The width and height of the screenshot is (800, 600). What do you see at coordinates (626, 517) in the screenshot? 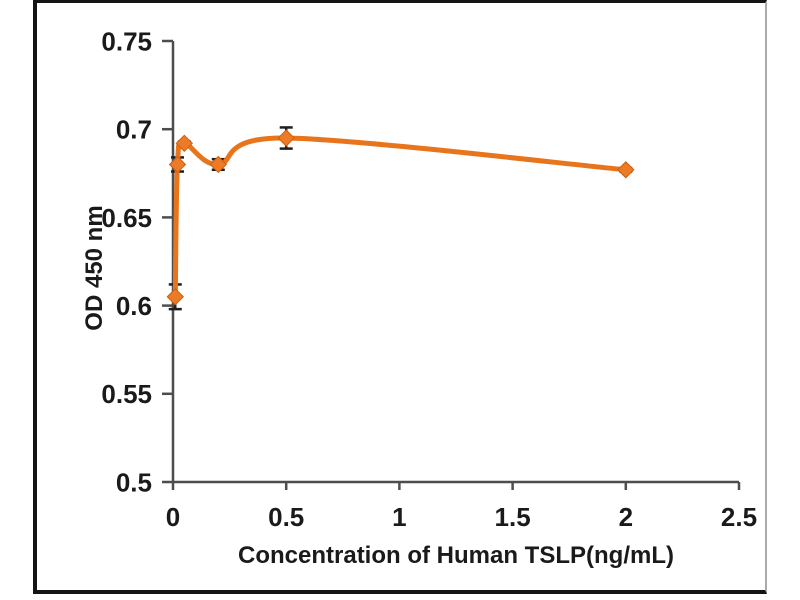
I see `x-axis-tick-label: 2` at bounding box center [626, 517].